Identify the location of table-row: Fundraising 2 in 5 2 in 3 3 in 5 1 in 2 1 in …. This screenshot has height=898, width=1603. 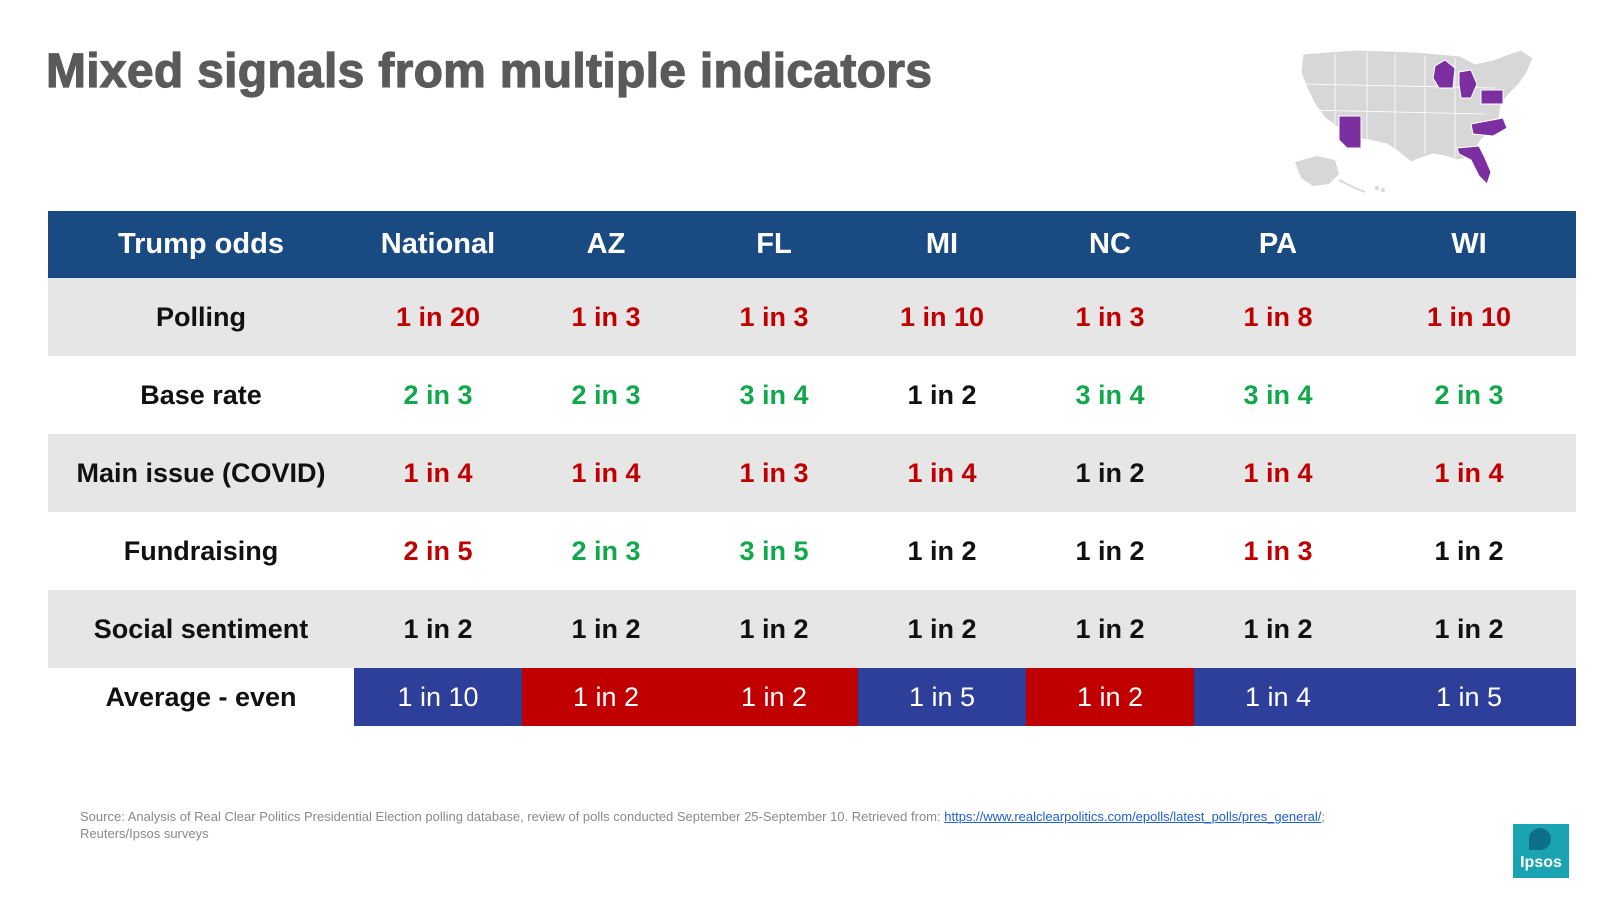
(812, 551).